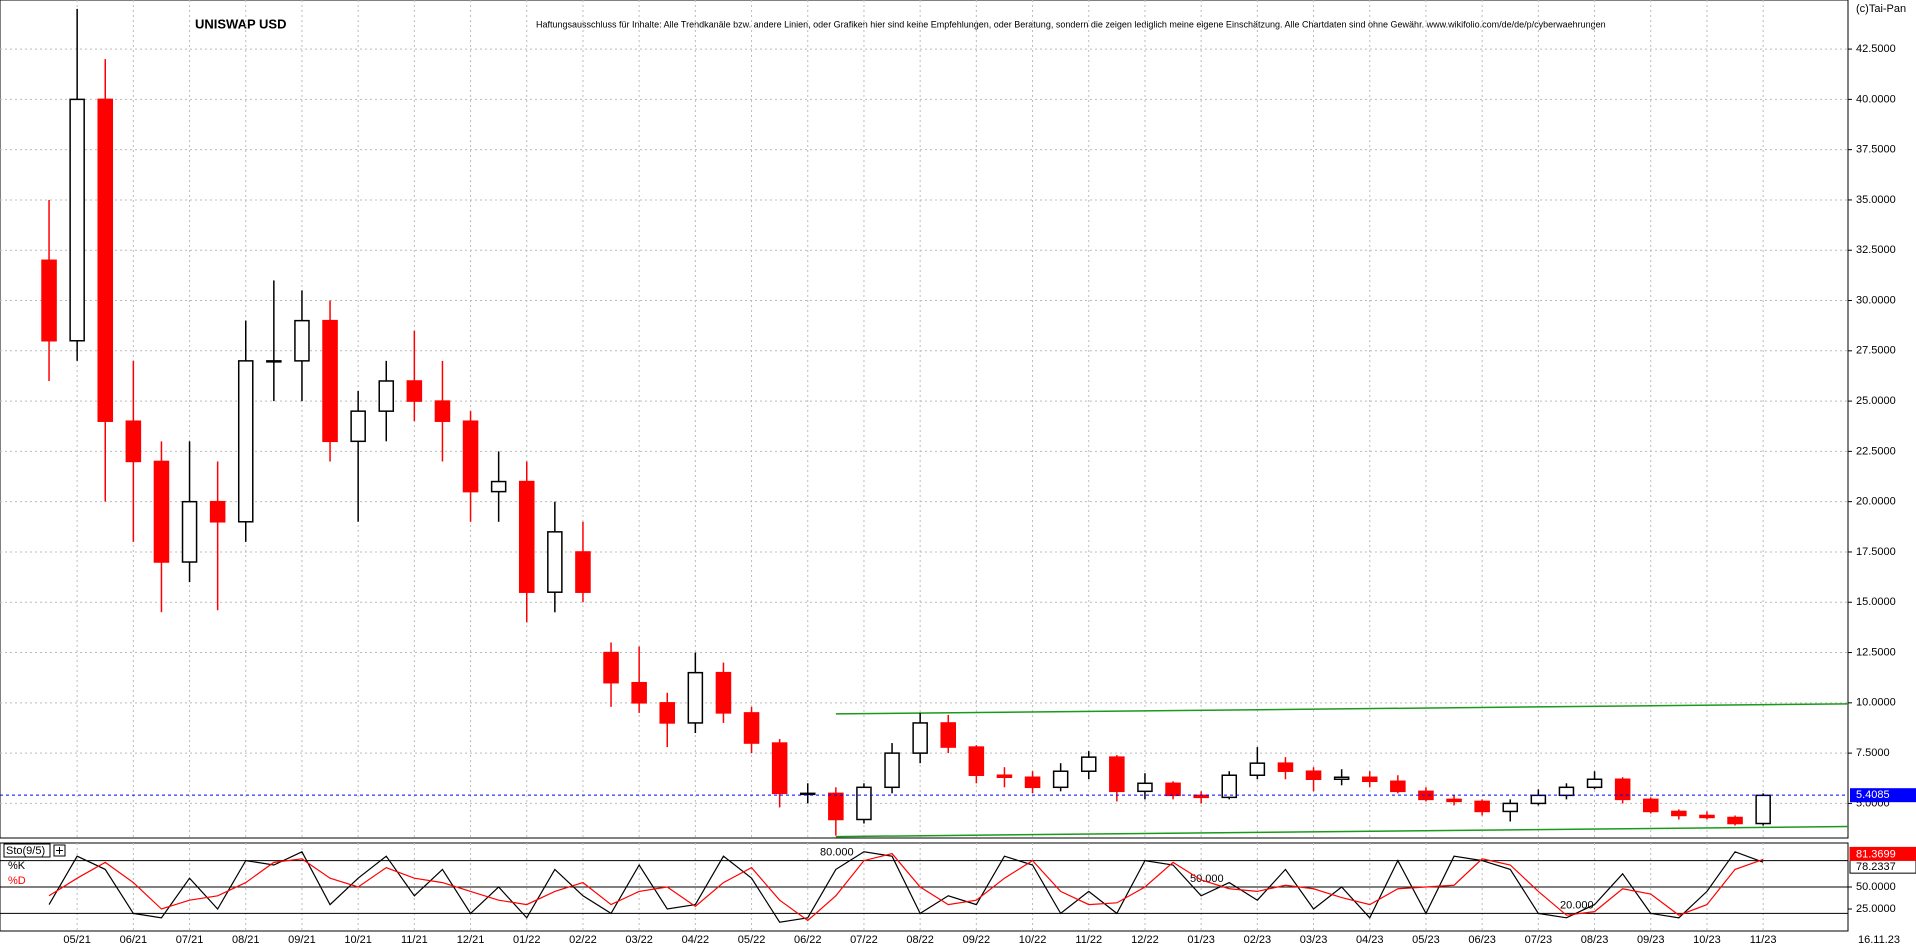 Image resolution: width=1916 pixels, height=948 pixels. I want to click on y-tick-label: 15.0000, so click(1876, 602).